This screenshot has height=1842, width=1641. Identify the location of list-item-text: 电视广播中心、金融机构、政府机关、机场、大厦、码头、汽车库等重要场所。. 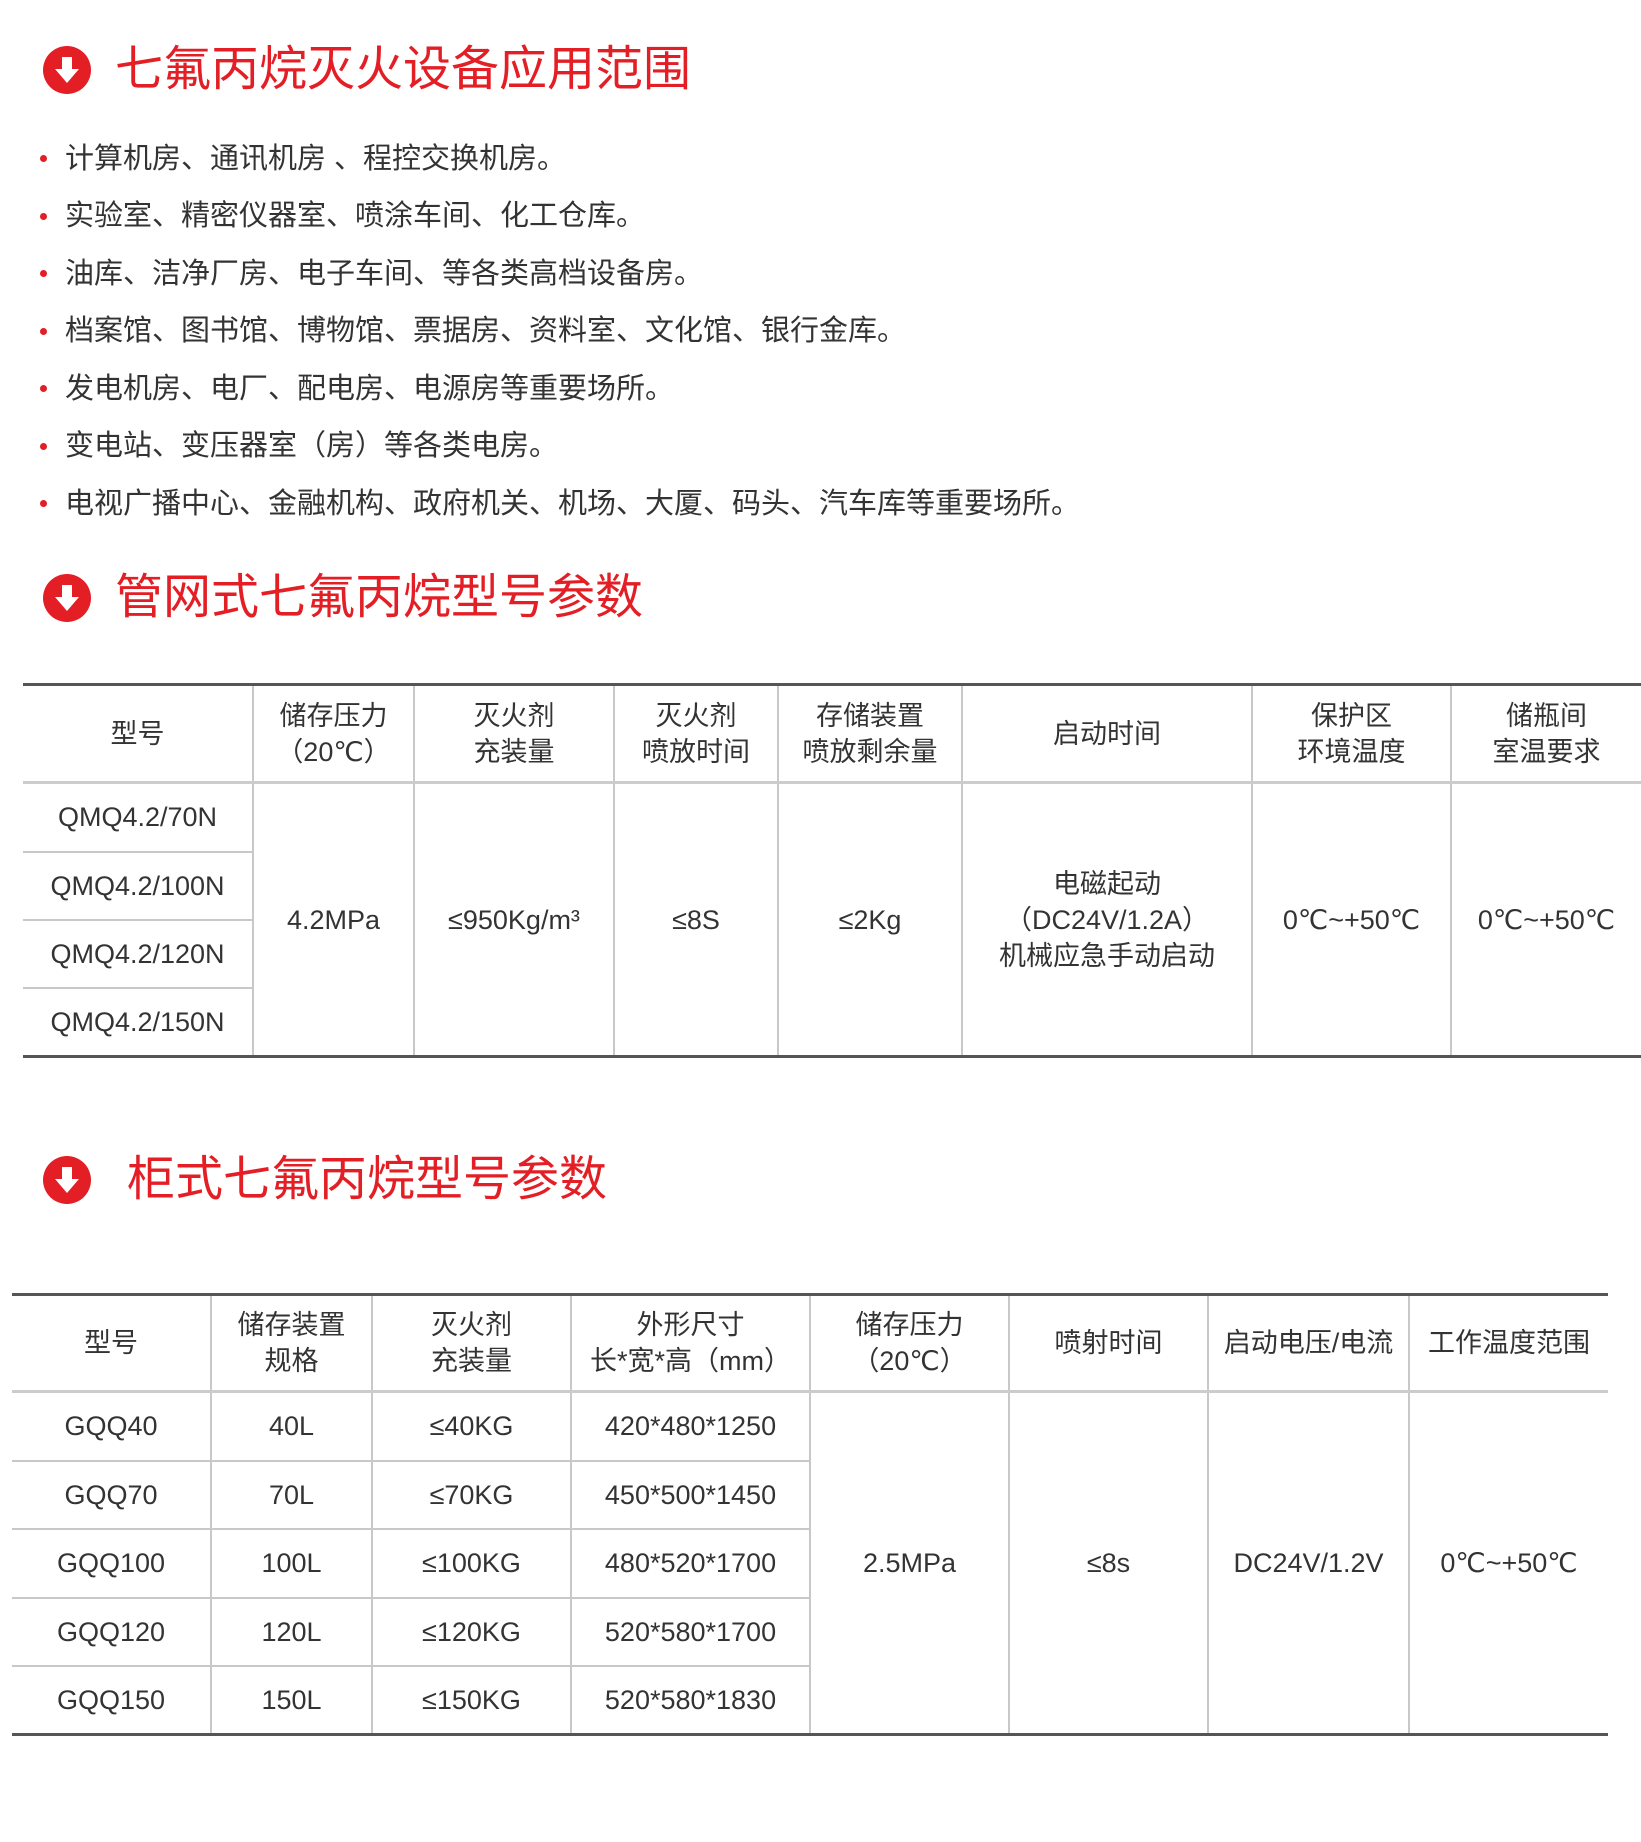
(573, 503).